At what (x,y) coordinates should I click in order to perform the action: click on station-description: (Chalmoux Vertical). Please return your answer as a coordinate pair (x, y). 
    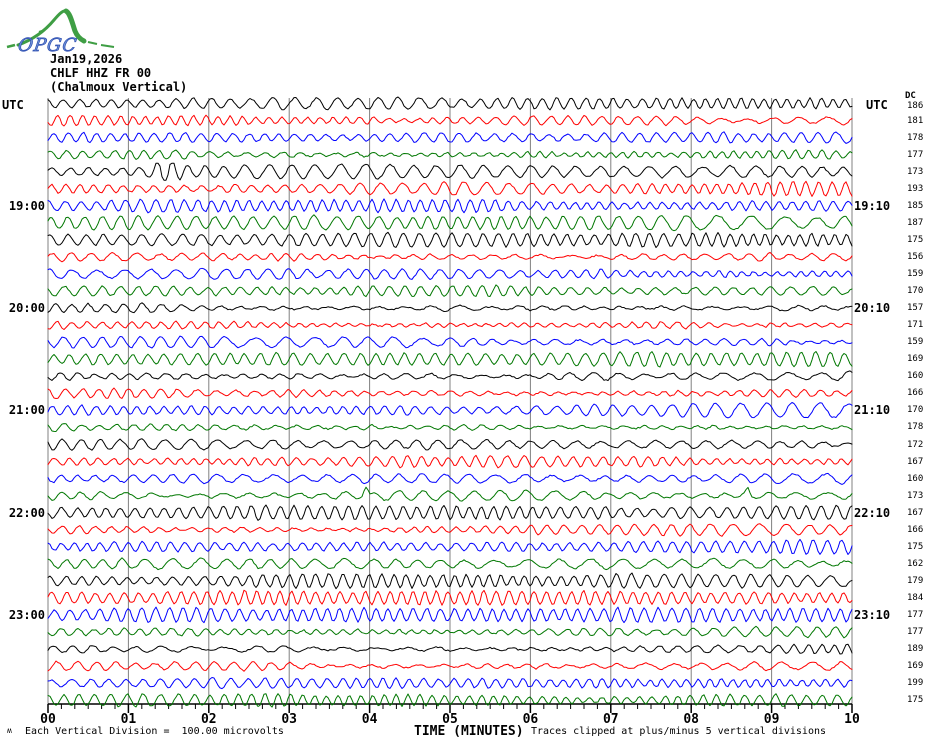
    Looking at the image, I should click on (119, 87).